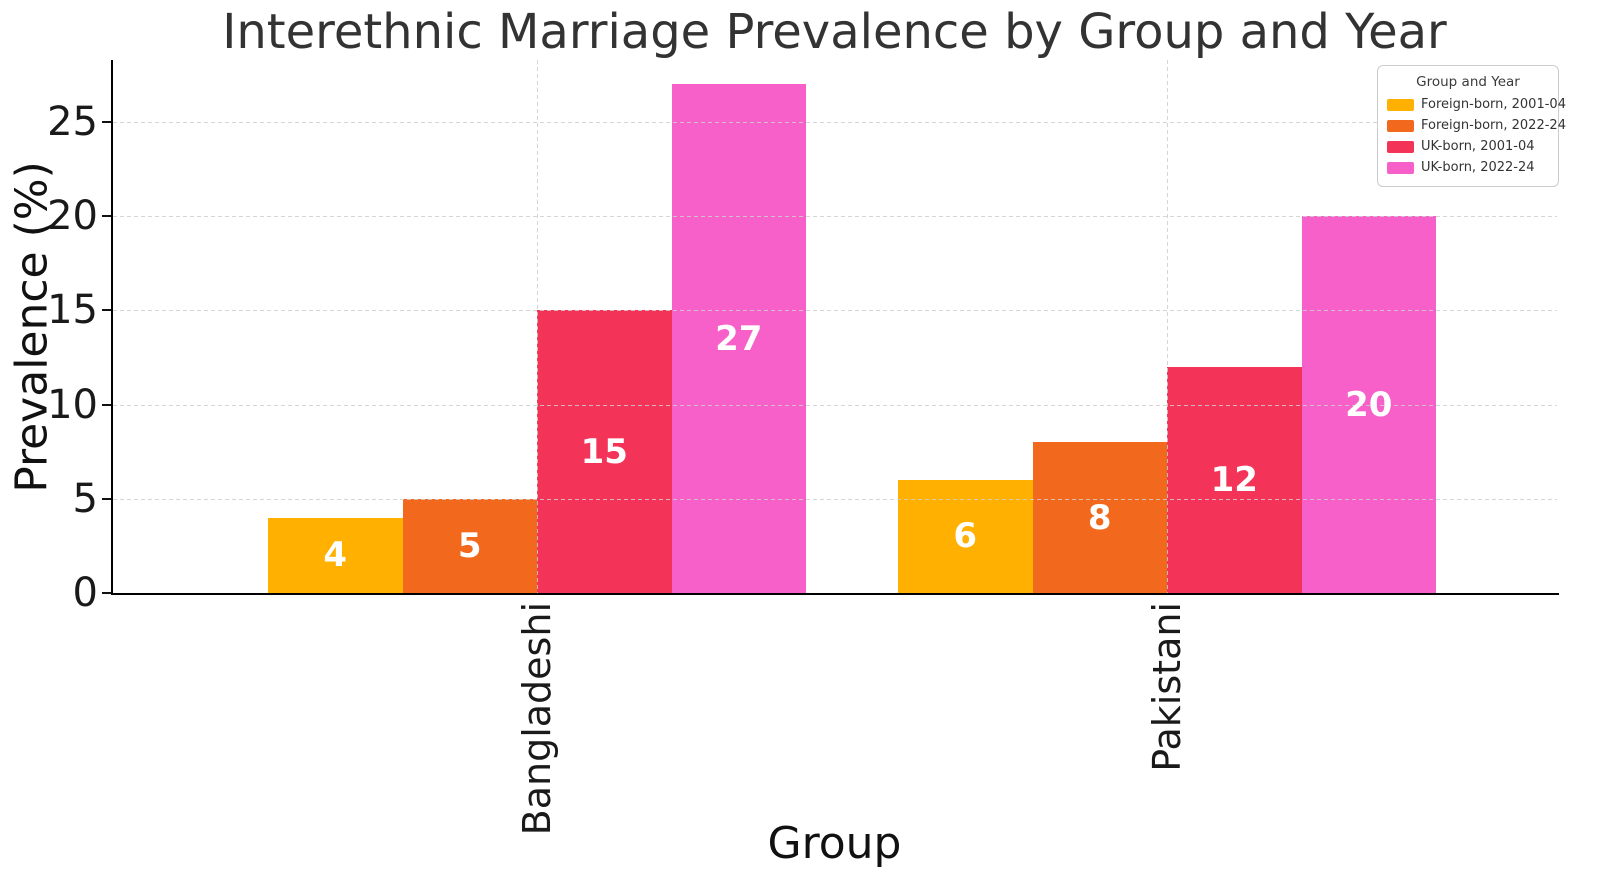 Image resolution: width=1600 pixels, height=895 pixels. Describe the element at coordinates (1167, 687) in the screenshot. I see `x-tick-label-pakistani: Pakistani` at that location.